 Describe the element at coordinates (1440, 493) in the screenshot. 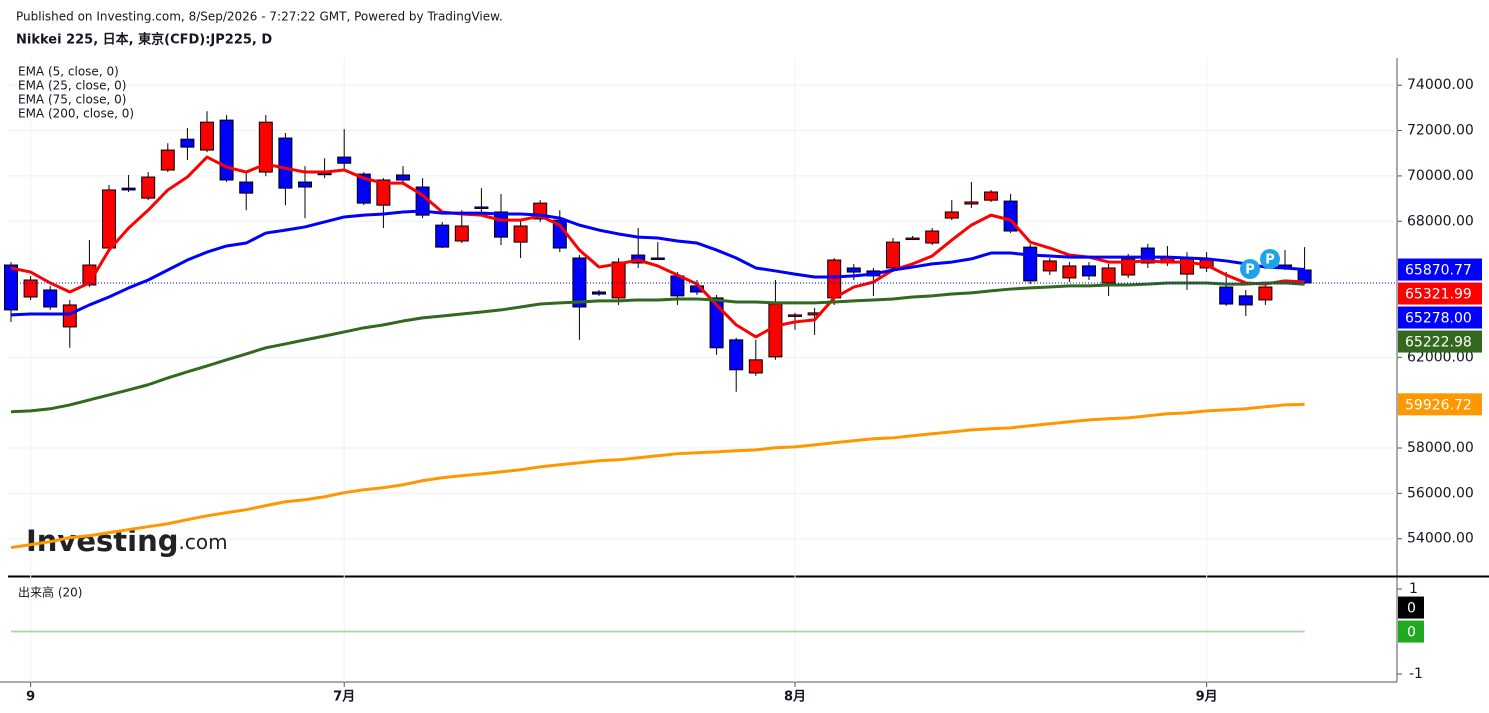

I see `y-tick-label: 56000.00` at that location.